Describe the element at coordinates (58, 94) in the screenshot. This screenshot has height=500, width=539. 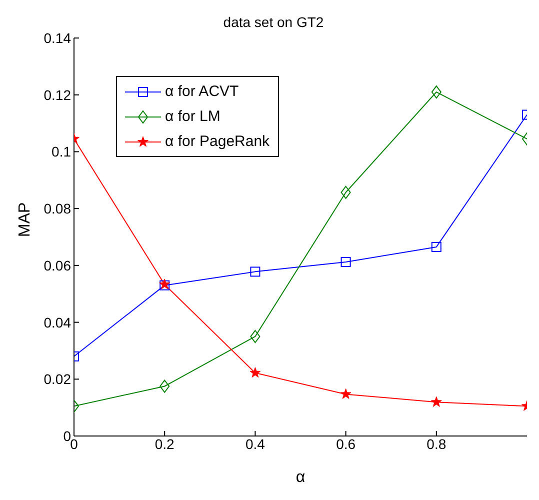
I see `y-tick-label: 0.12` at that location.